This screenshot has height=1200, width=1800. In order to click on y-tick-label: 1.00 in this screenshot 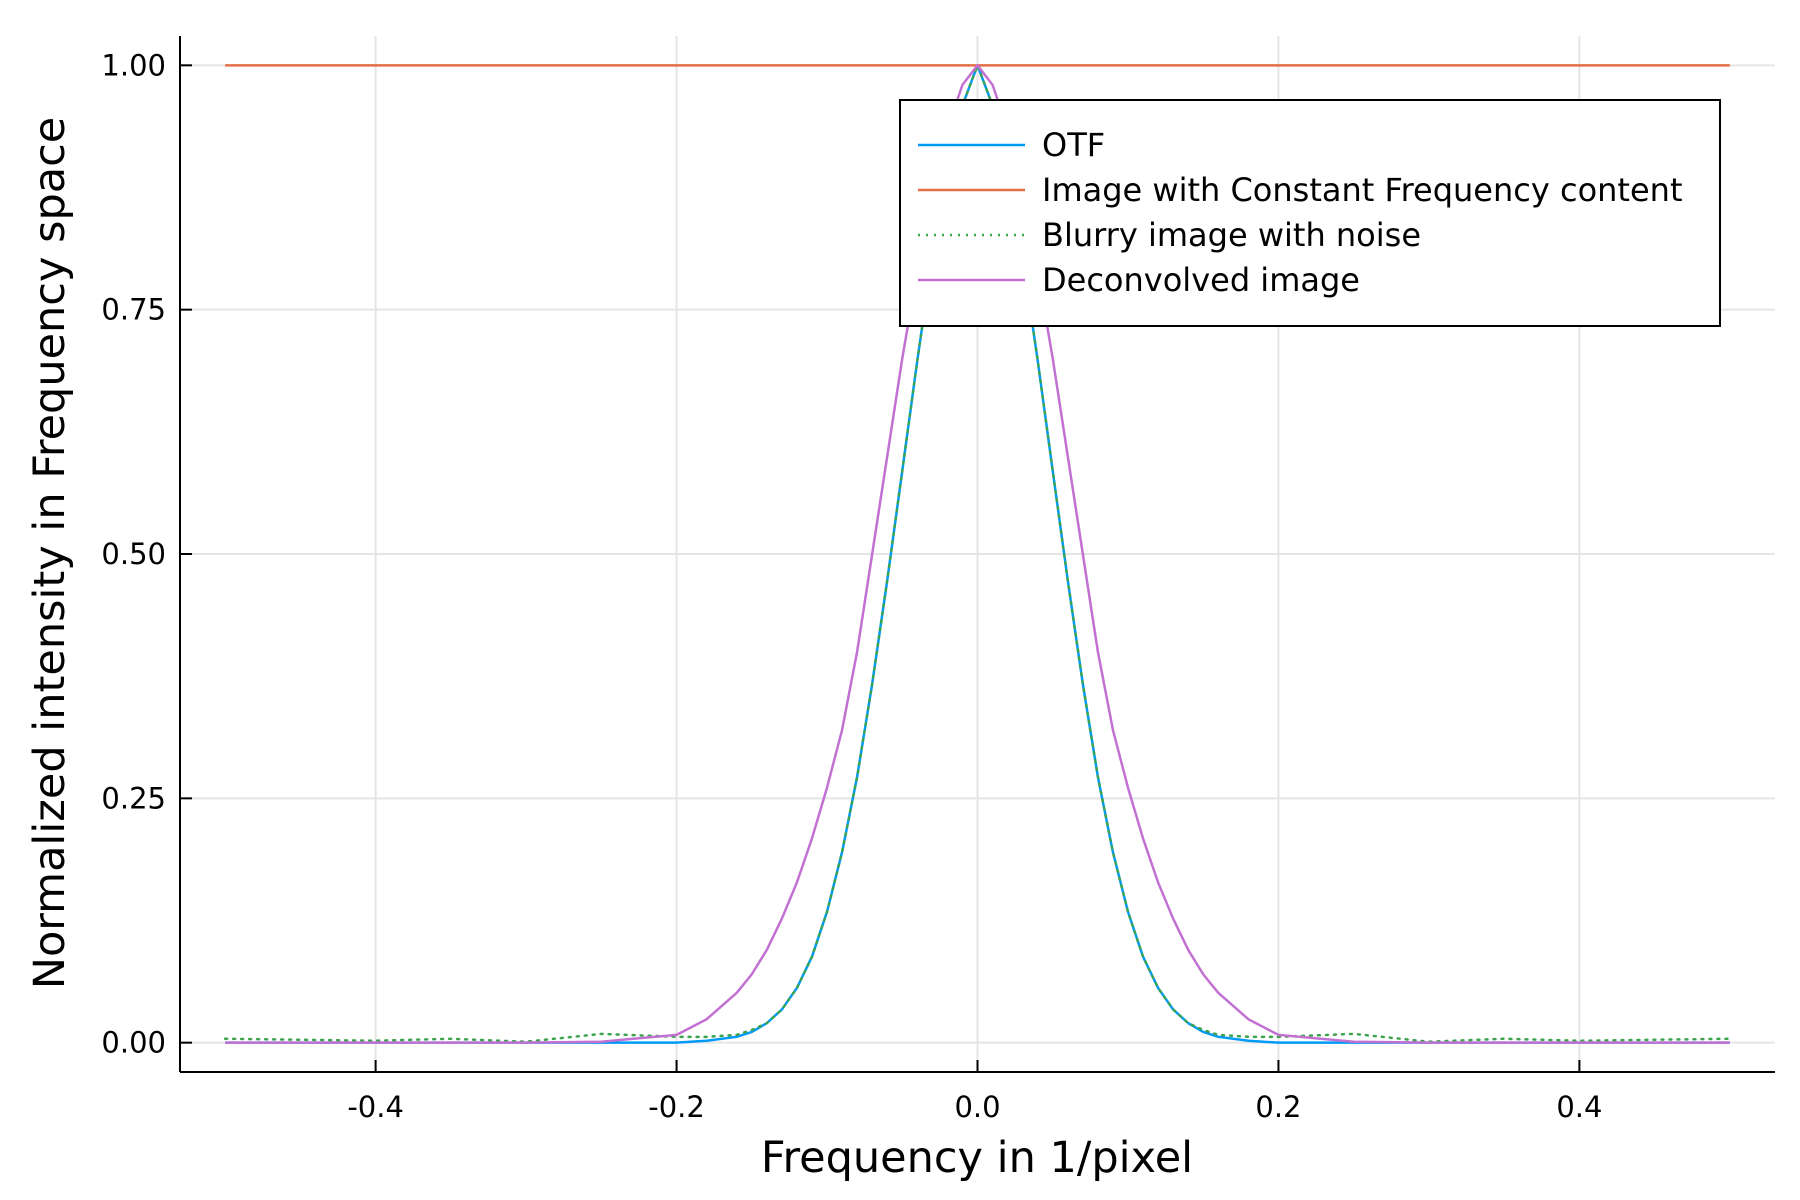, I will do `click(133, 65)`.